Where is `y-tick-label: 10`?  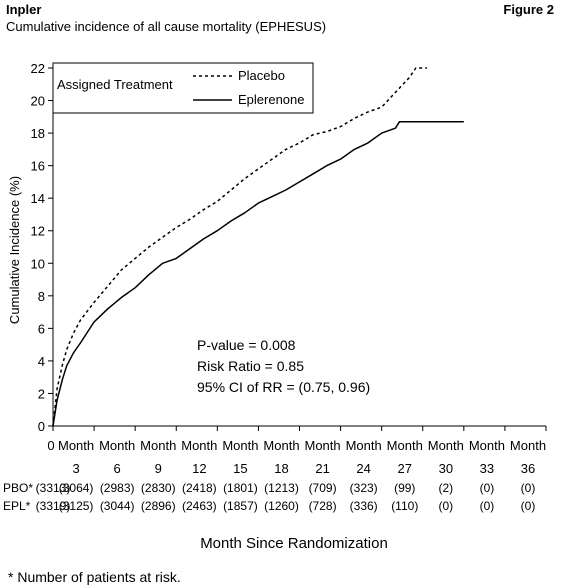 y-tick-label: 10 is located at coordinates (38, 263).